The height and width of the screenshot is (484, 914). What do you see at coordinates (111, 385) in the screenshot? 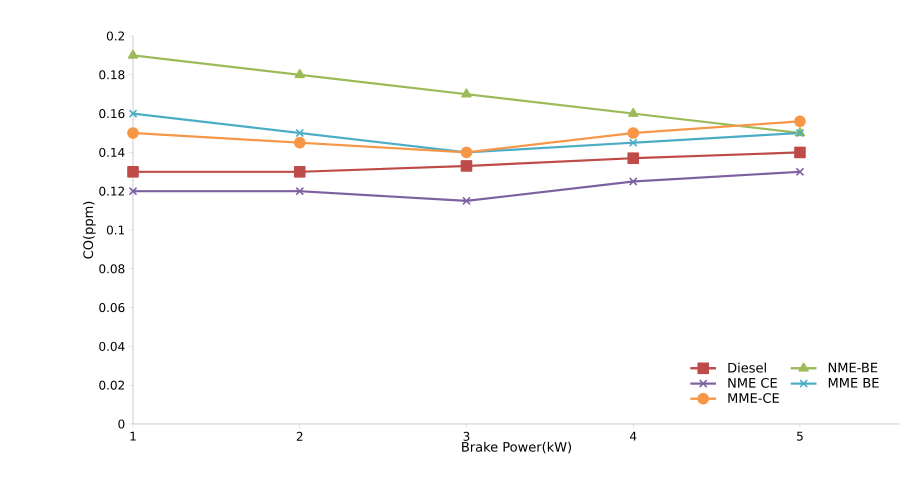
I see `y-tick-label: 0.02` at bounding box center [111, 385].